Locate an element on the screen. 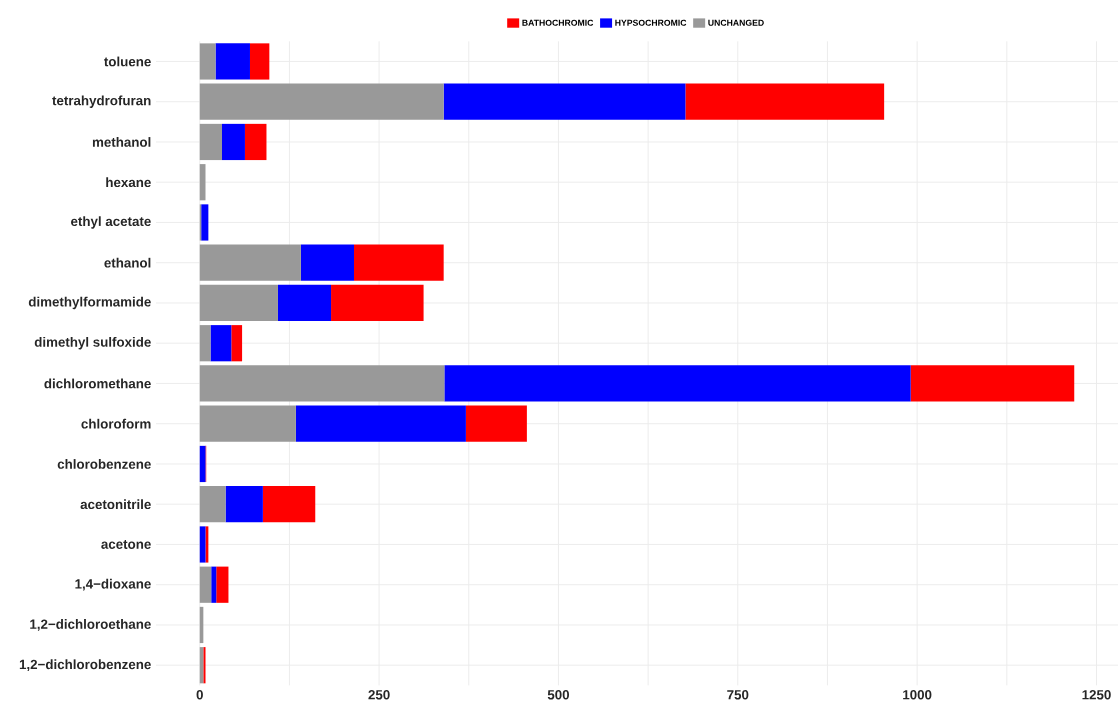 This screenshot has width=1118, height=704. x-tick-label: 250 is located at coordinates (379, 695).